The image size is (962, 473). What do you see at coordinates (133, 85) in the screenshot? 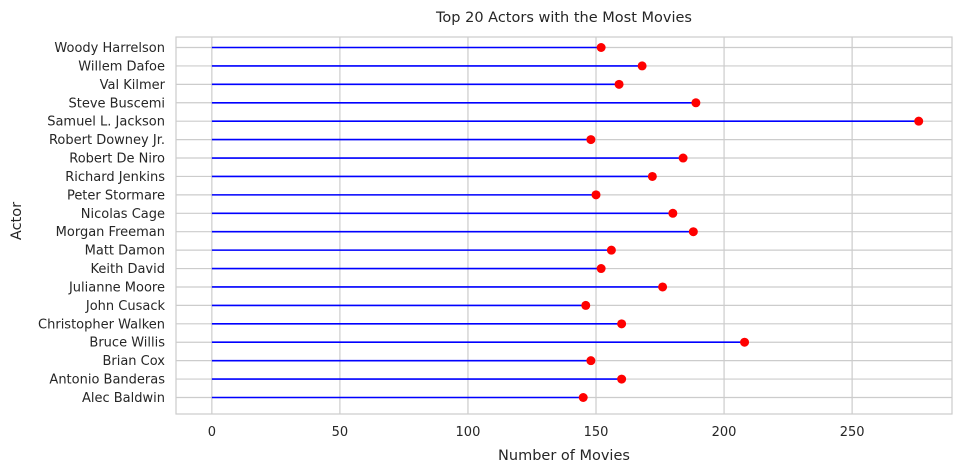
I see `y-tick-label: Val Kilmer` at bounding box center [133, 85].